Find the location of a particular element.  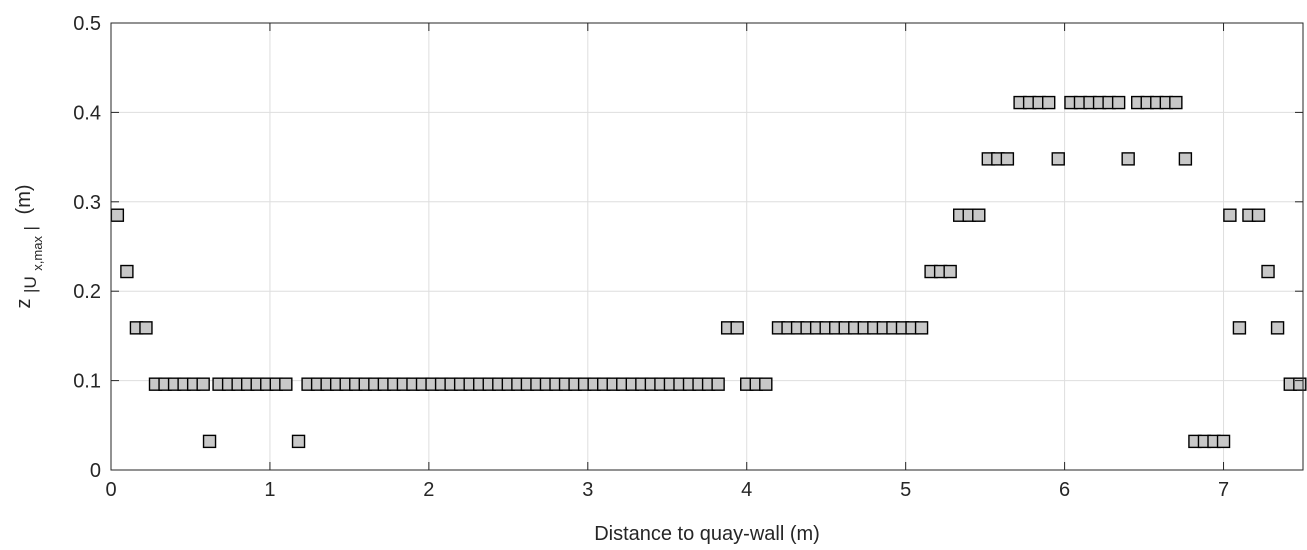

y-axis-label-sub-open: |U is located at coordinates (30, 284).